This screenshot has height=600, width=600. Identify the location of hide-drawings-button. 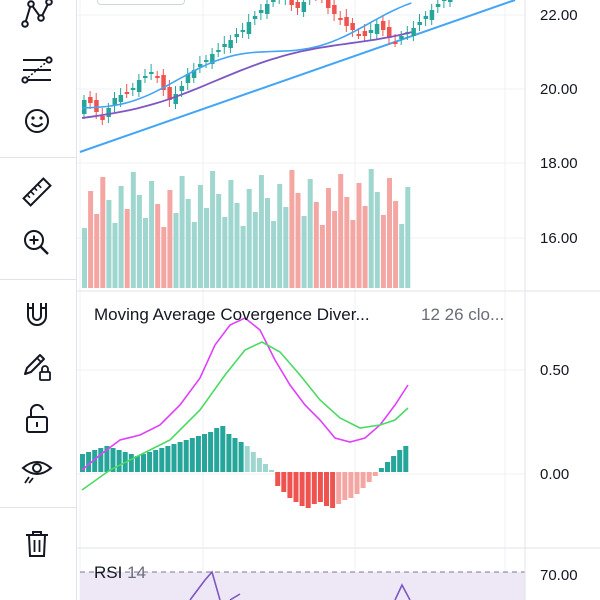
(37, 470).